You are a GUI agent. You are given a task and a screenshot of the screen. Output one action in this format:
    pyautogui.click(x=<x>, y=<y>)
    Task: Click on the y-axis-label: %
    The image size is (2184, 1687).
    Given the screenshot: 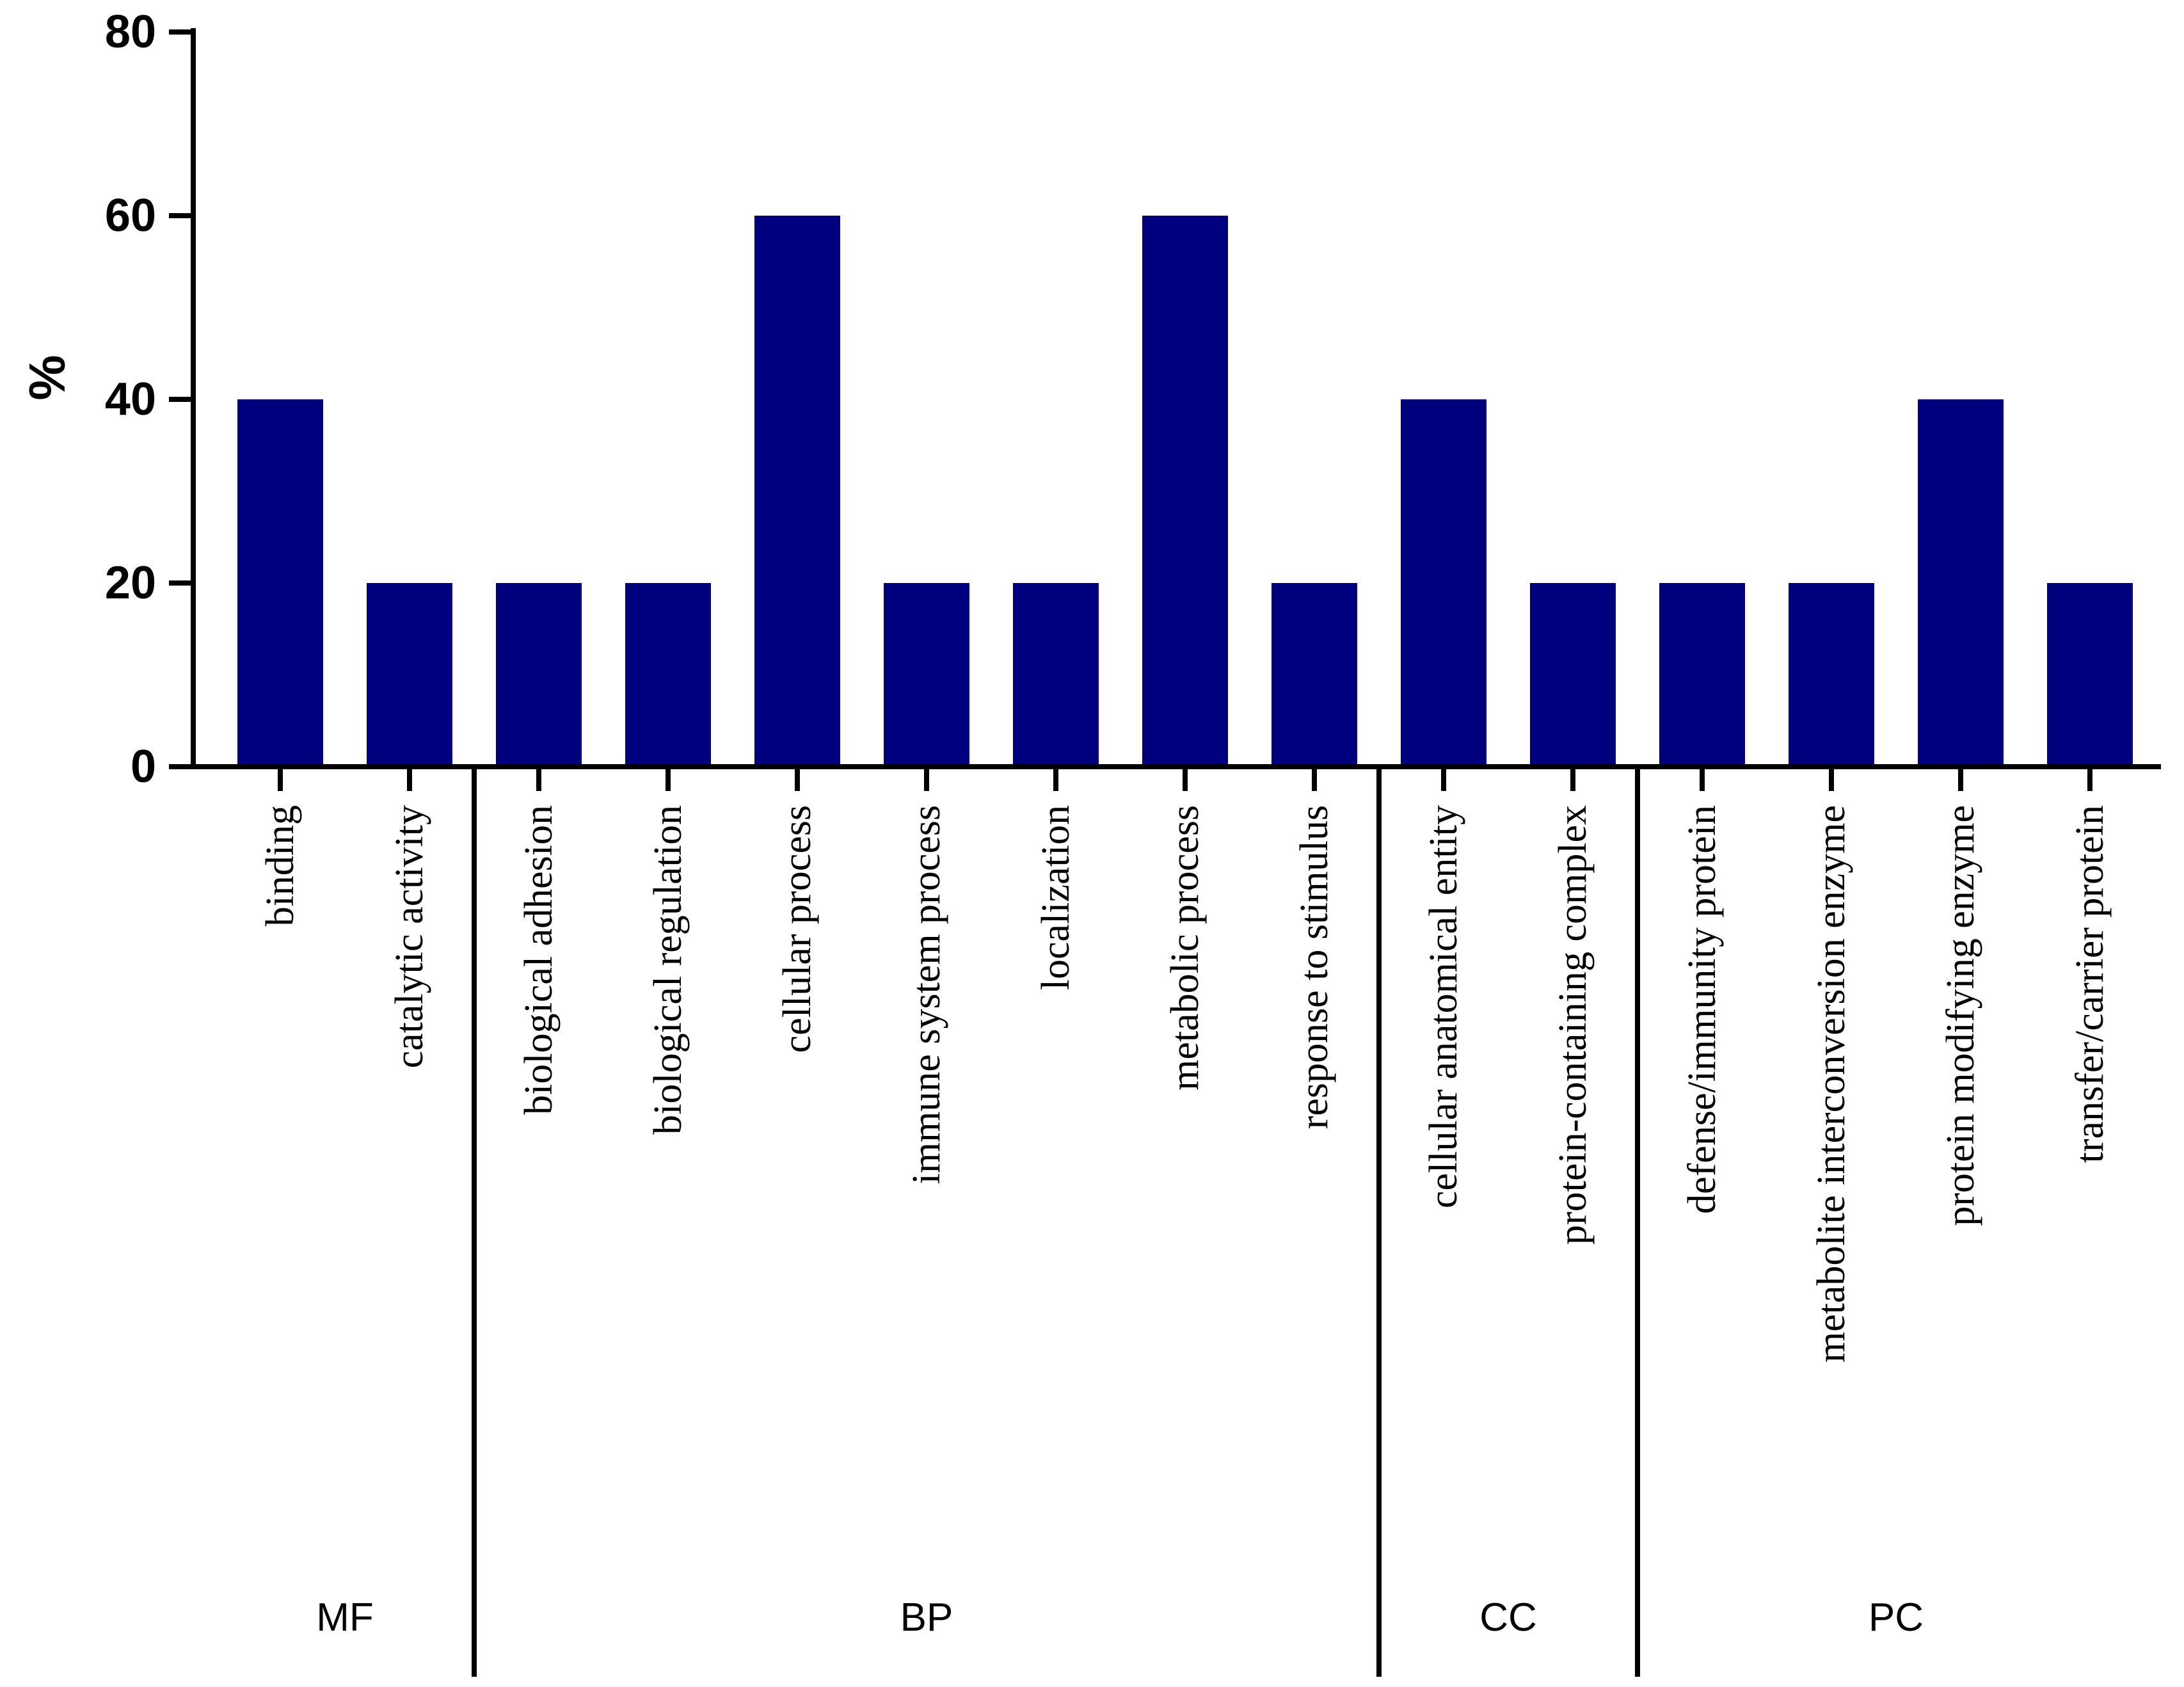 What is the action you would take?
    pyautogui.click(x=47, y=377)
    